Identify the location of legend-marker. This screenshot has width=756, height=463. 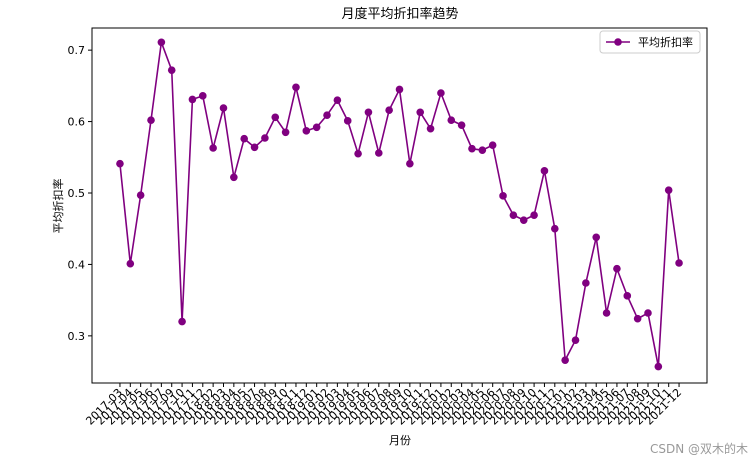
(618, 42).